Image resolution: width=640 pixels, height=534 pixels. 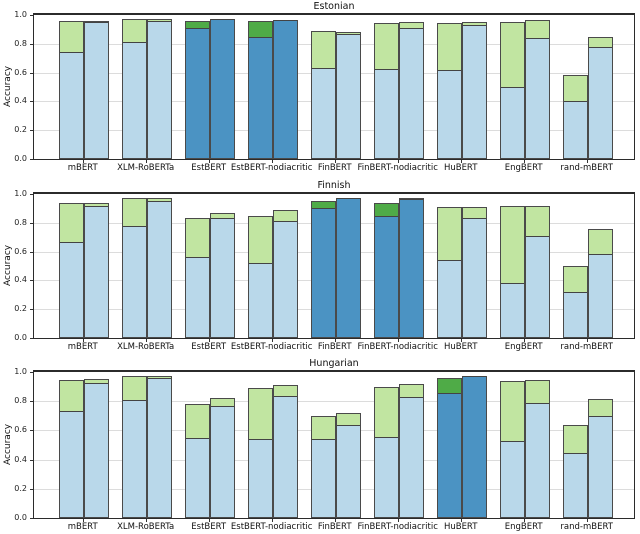 What do you see at coordinates (271, 527) in the screenshot?
I see `x-tick-label-estbert-nodiacritic: EstBERT-nodiacritic` at bounding box center [271, 527].